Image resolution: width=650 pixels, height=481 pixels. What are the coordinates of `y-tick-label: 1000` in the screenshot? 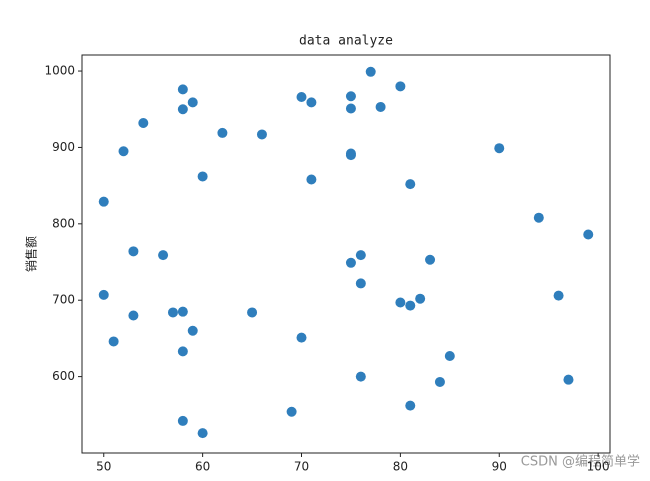 It's located at (59, 71).